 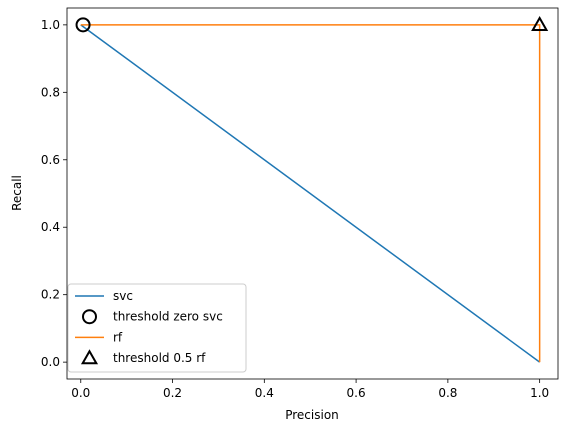 What do you see at coordinates (50, 295) in the screenshot?
I see `y-tick-label: 0.2` at bounding box center [50, 295].